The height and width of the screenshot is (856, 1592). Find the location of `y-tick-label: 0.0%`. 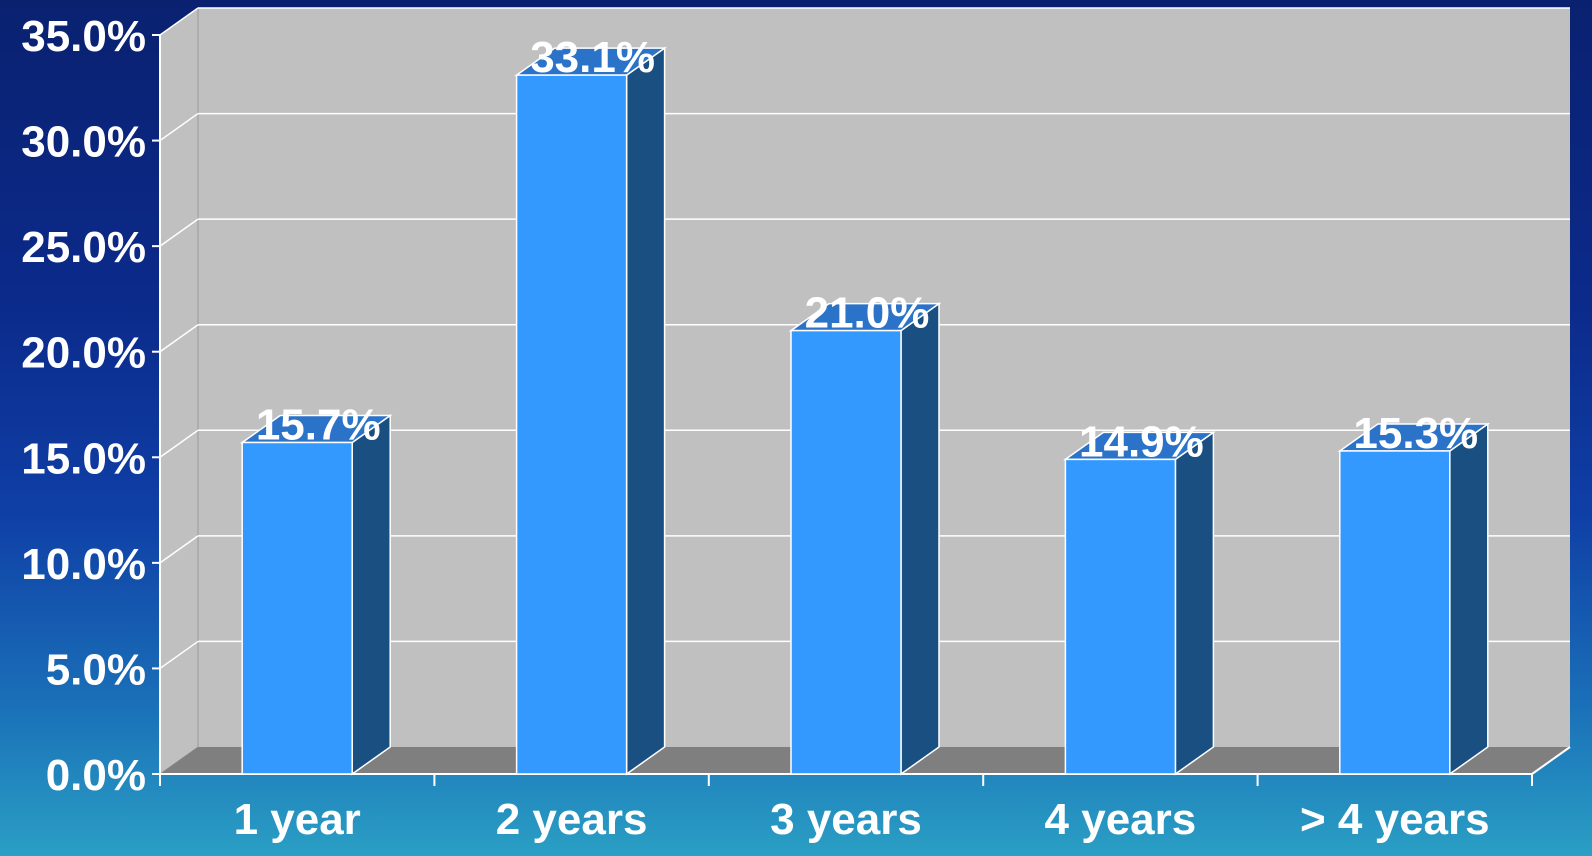

y-tick-label: 0.0% is located at coordinates (96, 775).